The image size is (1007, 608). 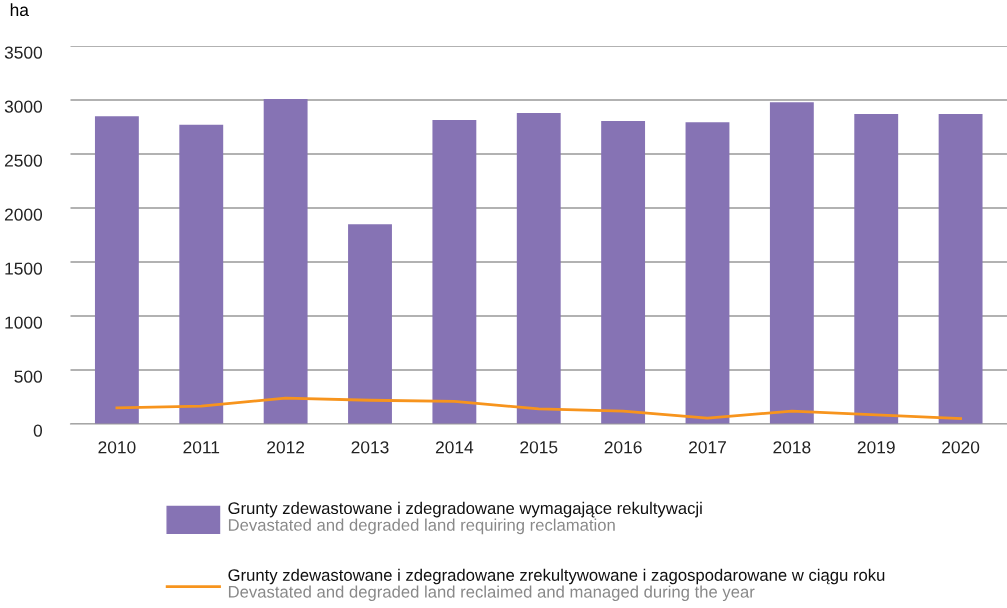 I want to click on x-tick-label: 2010, so click(x=117, y=447).